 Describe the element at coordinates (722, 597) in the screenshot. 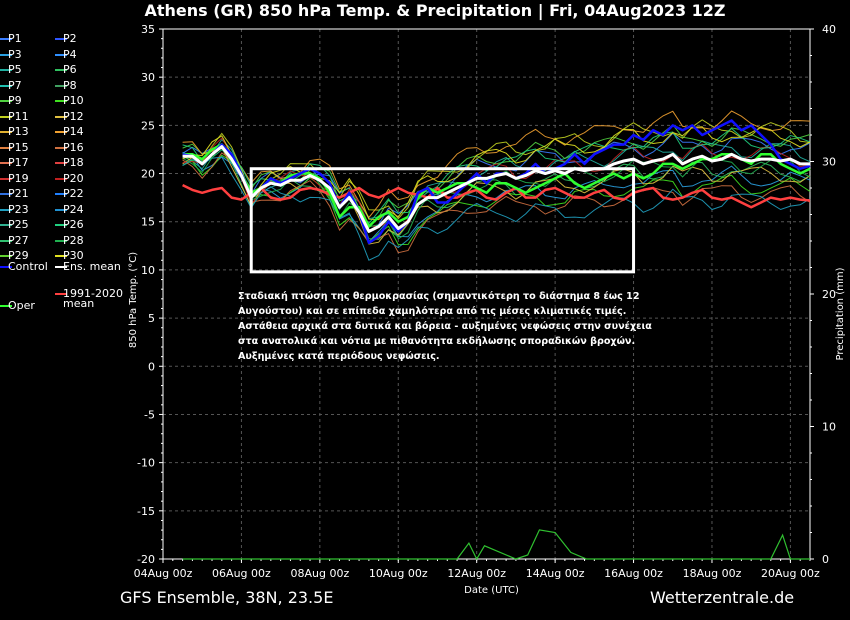

I see `source-credit: Wetterzentrale.de` at that location.